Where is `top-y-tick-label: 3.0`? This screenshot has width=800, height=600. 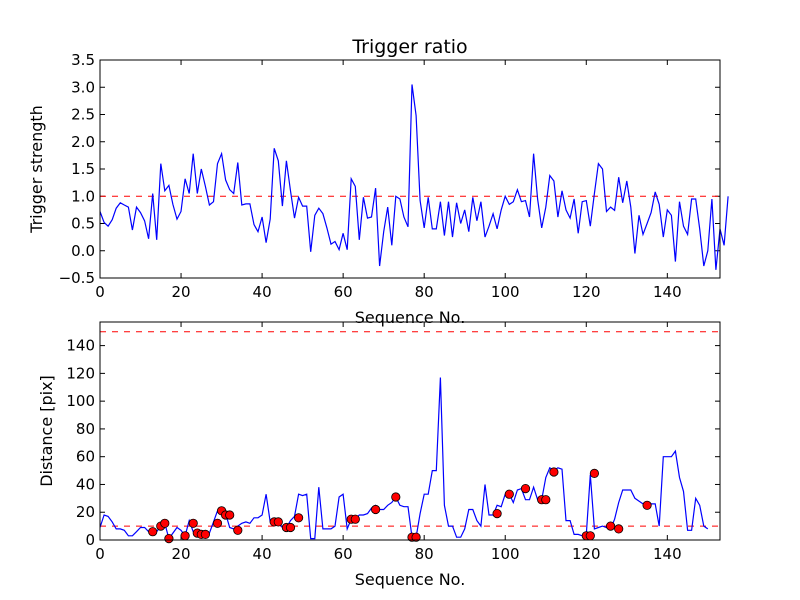 top-y-tick-label: 3.0 is located at coordinates (83, 87).